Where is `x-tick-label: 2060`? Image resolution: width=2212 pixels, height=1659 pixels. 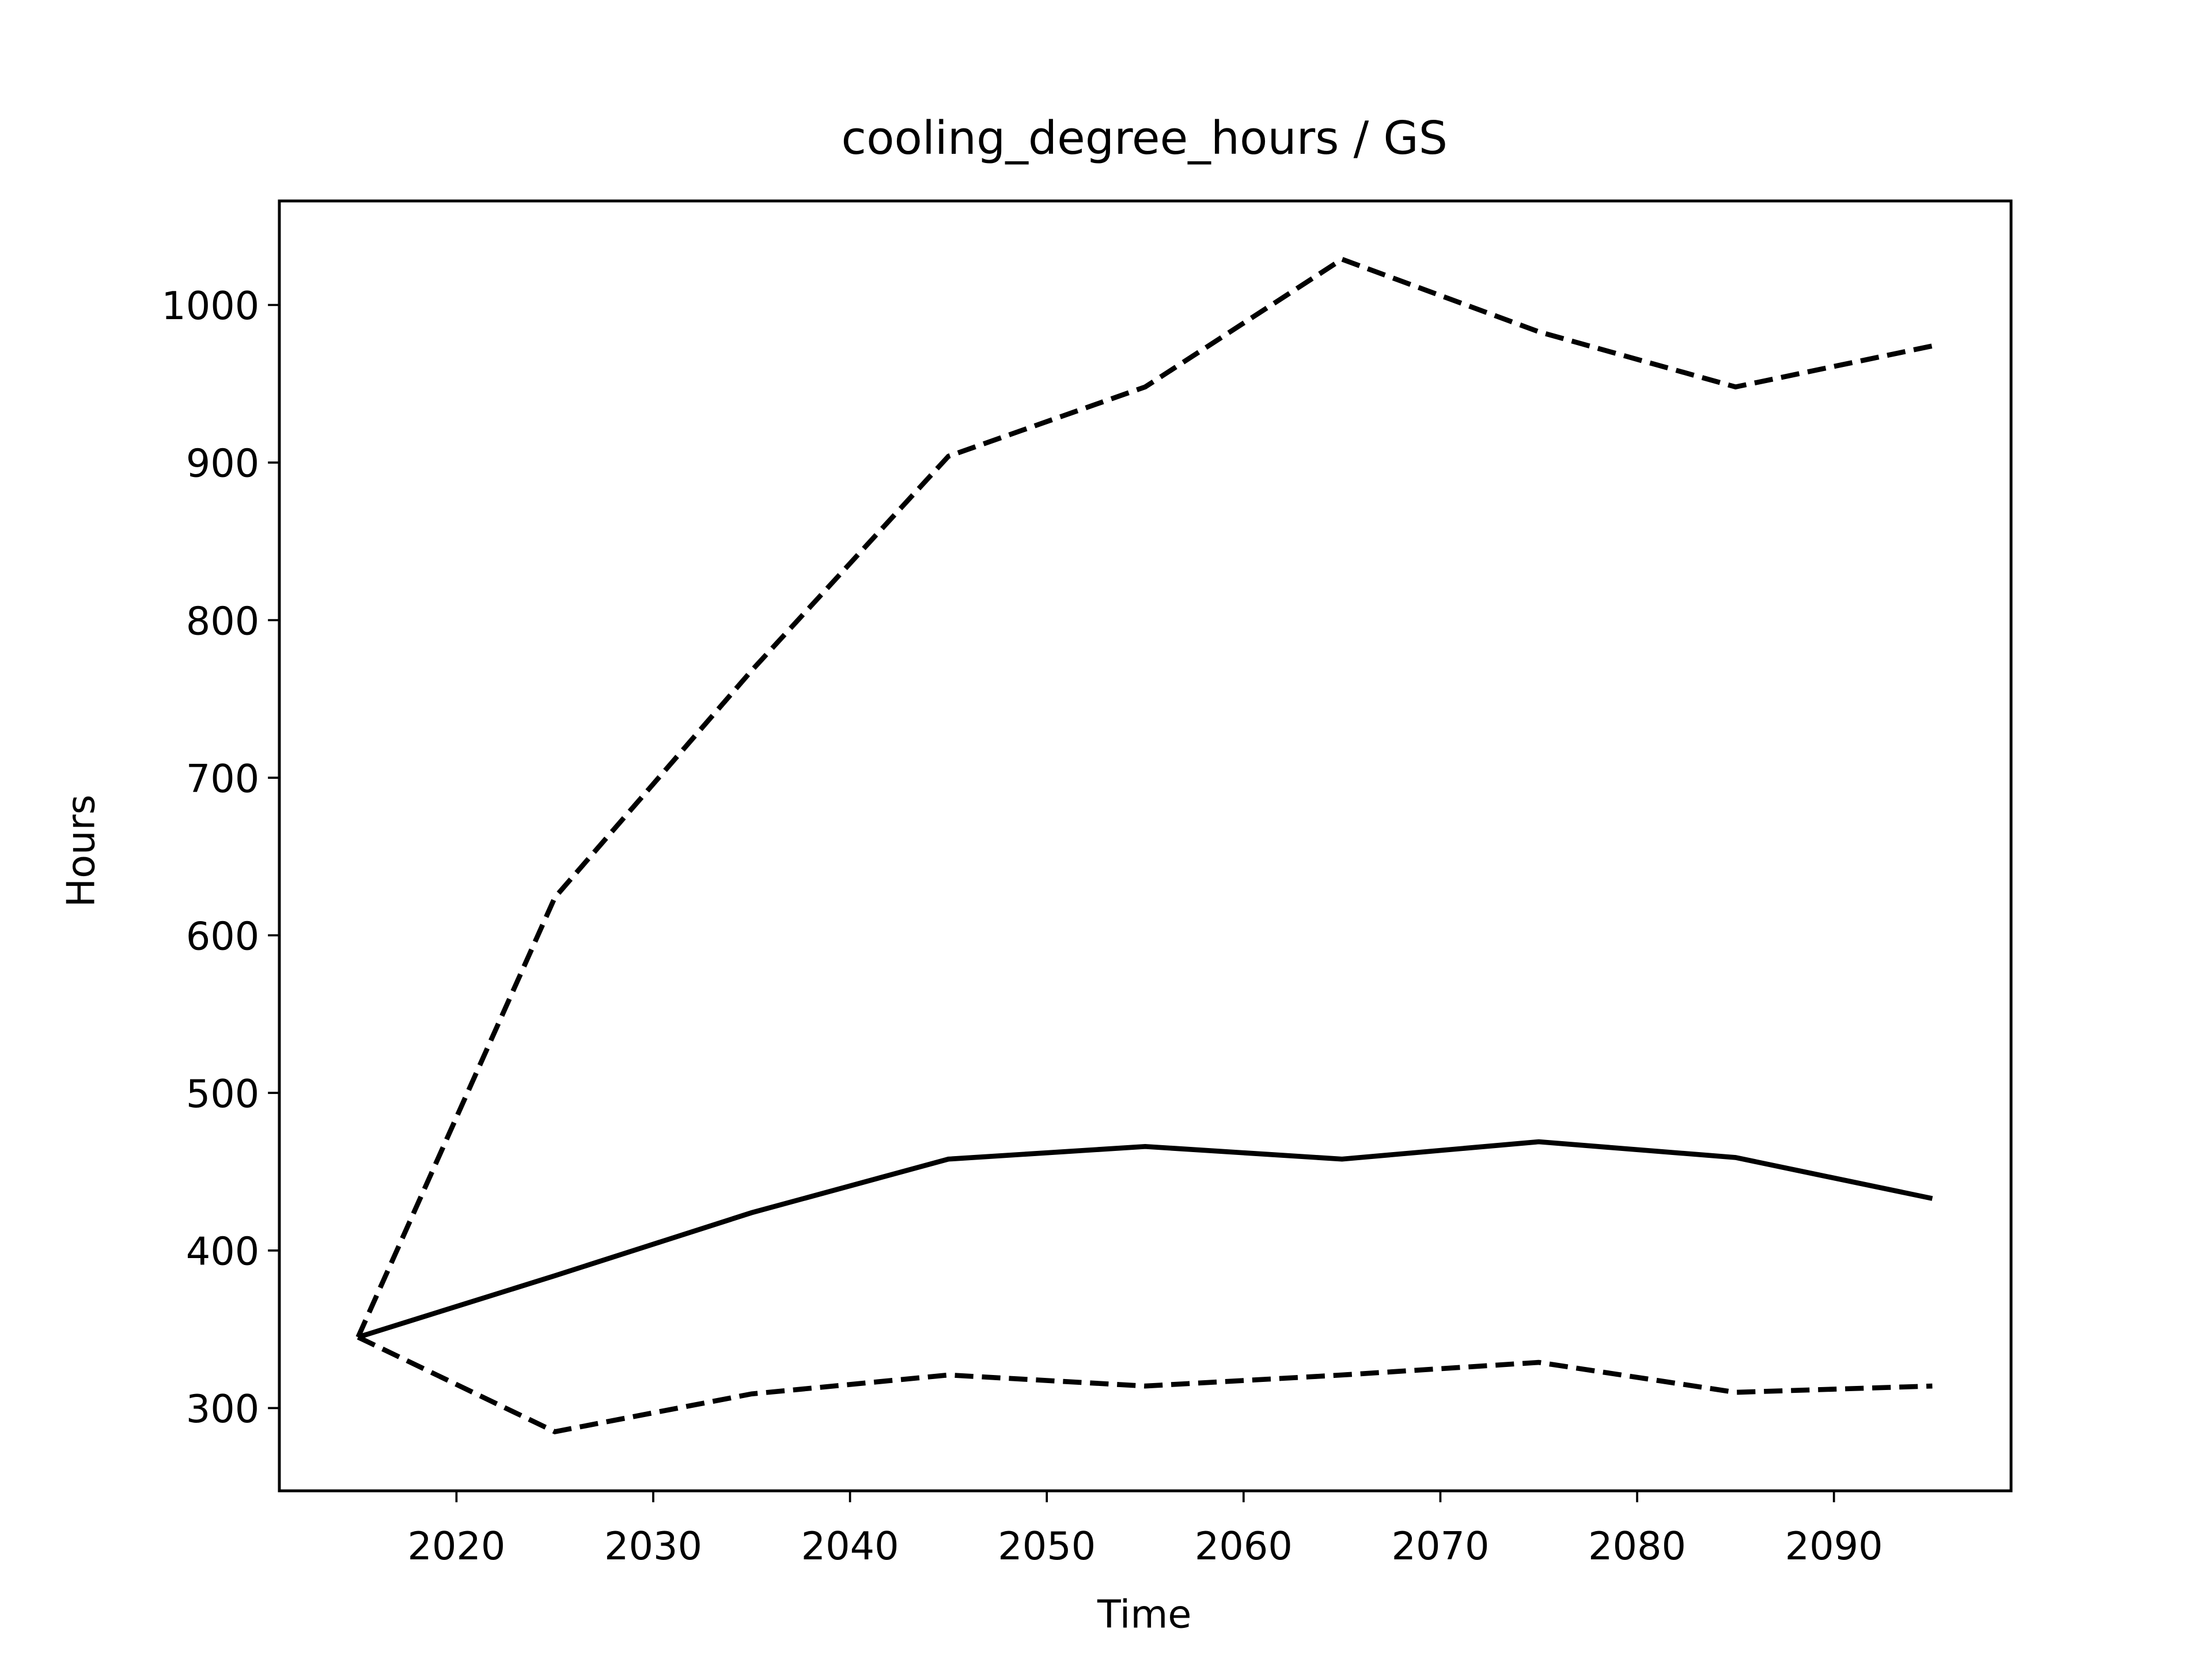 x-tick-label: 2060 is located at coordinates (1244, 1546).